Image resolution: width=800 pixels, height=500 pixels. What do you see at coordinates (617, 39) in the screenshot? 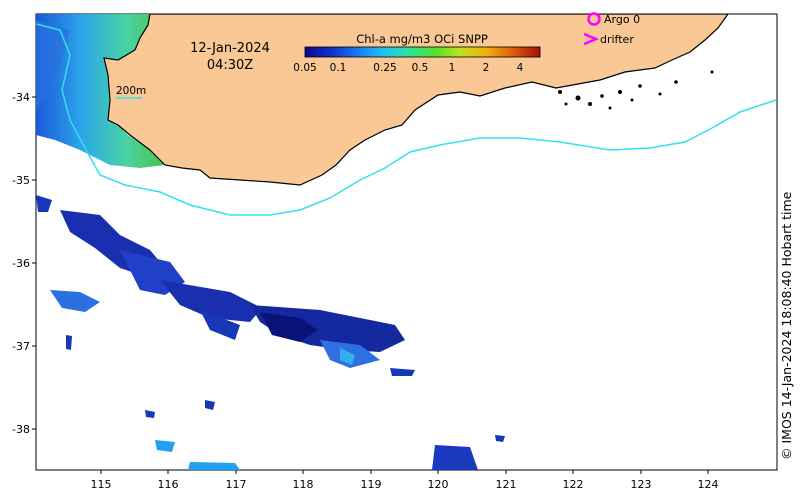
I see `drifter-label: drifter` at bounding box center [617, 39].